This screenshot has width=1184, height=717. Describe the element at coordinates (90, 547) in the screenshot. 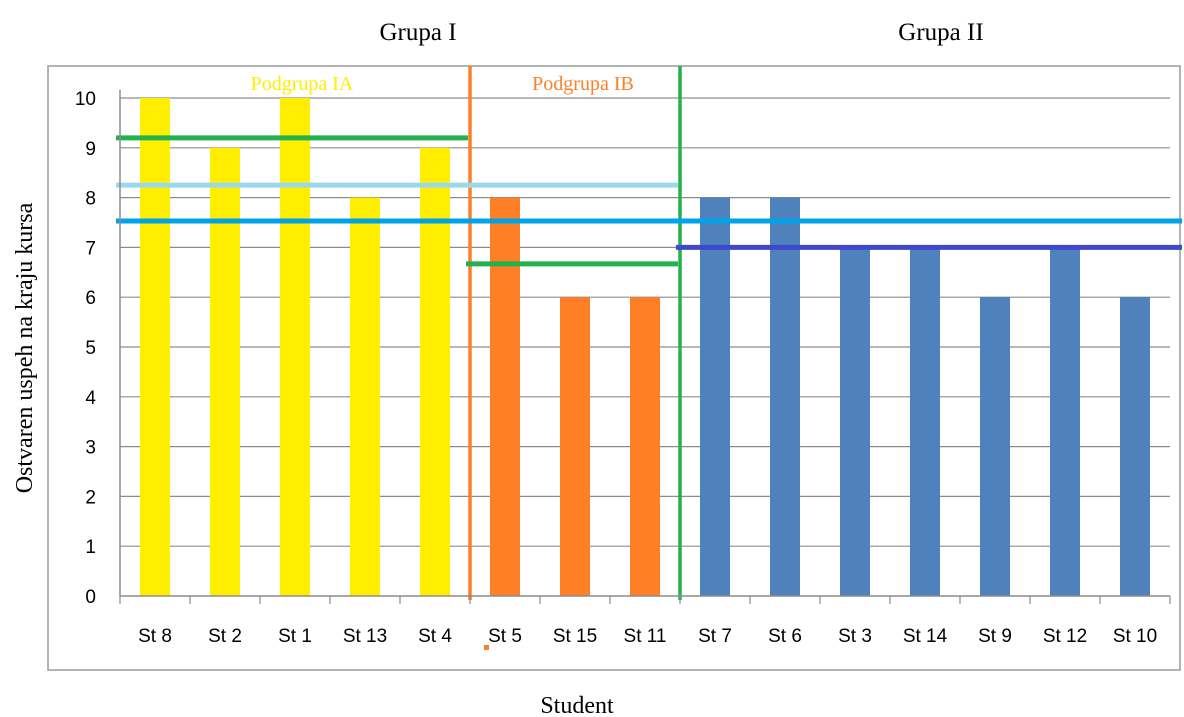

I see `y-tick-label: 1` at that location.